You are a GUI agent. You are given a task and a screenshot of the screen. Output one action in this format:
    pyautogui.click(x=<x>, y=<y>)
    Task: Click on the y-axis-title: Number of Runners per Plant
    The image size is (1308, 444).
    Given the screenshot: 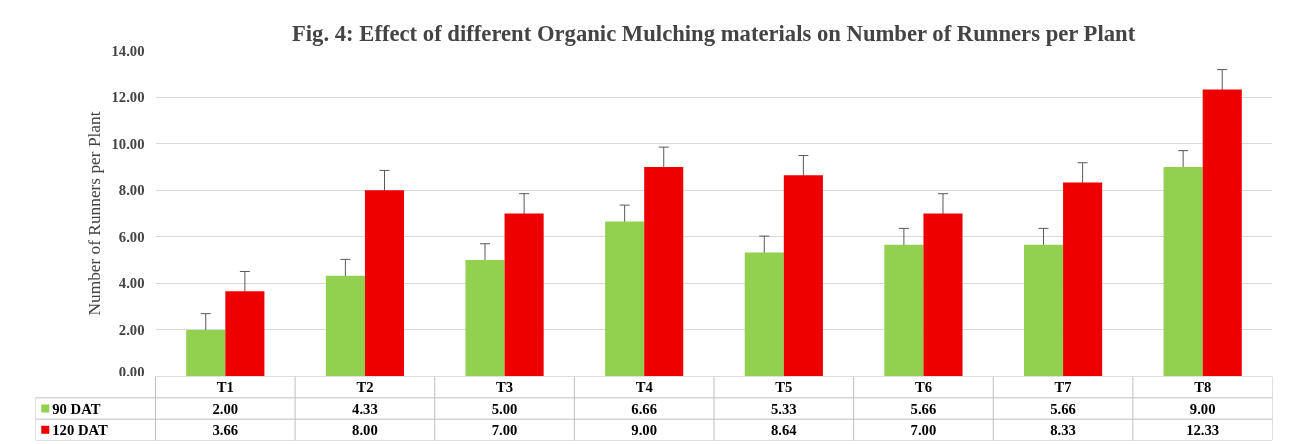 What is the action you would take?
    pyautogui.click(x=94, y=213)
    